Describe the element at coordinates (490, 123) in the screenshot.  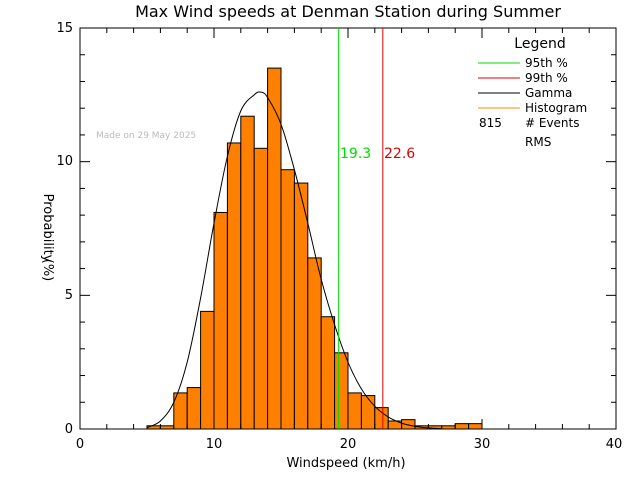
I see `legend-events-count: 815` at that location.